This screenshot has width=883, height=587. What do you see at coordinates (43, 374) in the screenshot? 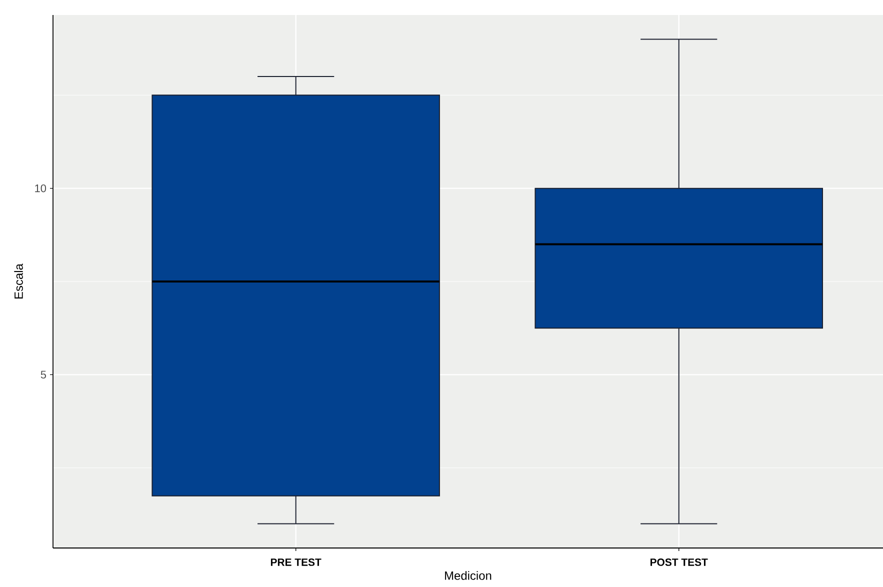
I see `y-tick-label: 5` at bounding box center [43, 374].